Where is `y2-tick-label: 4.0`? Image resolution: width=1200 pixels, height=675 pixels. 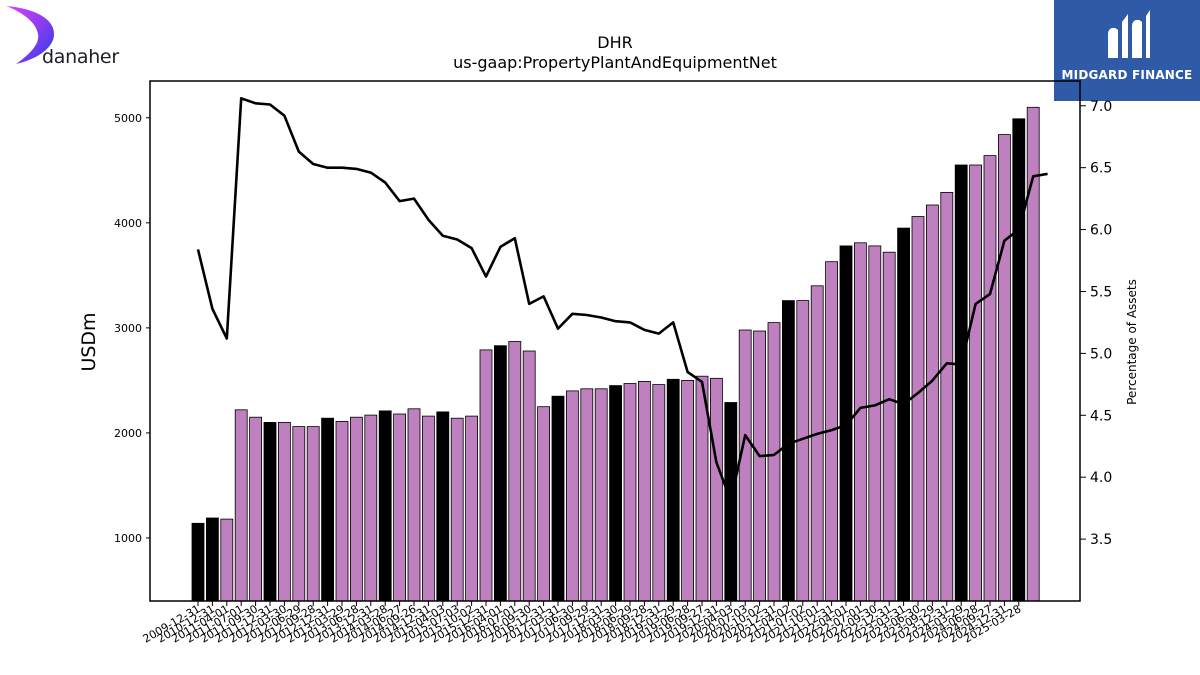 y2-tick-label: 4.0 is located at coordinates (1101, 478).